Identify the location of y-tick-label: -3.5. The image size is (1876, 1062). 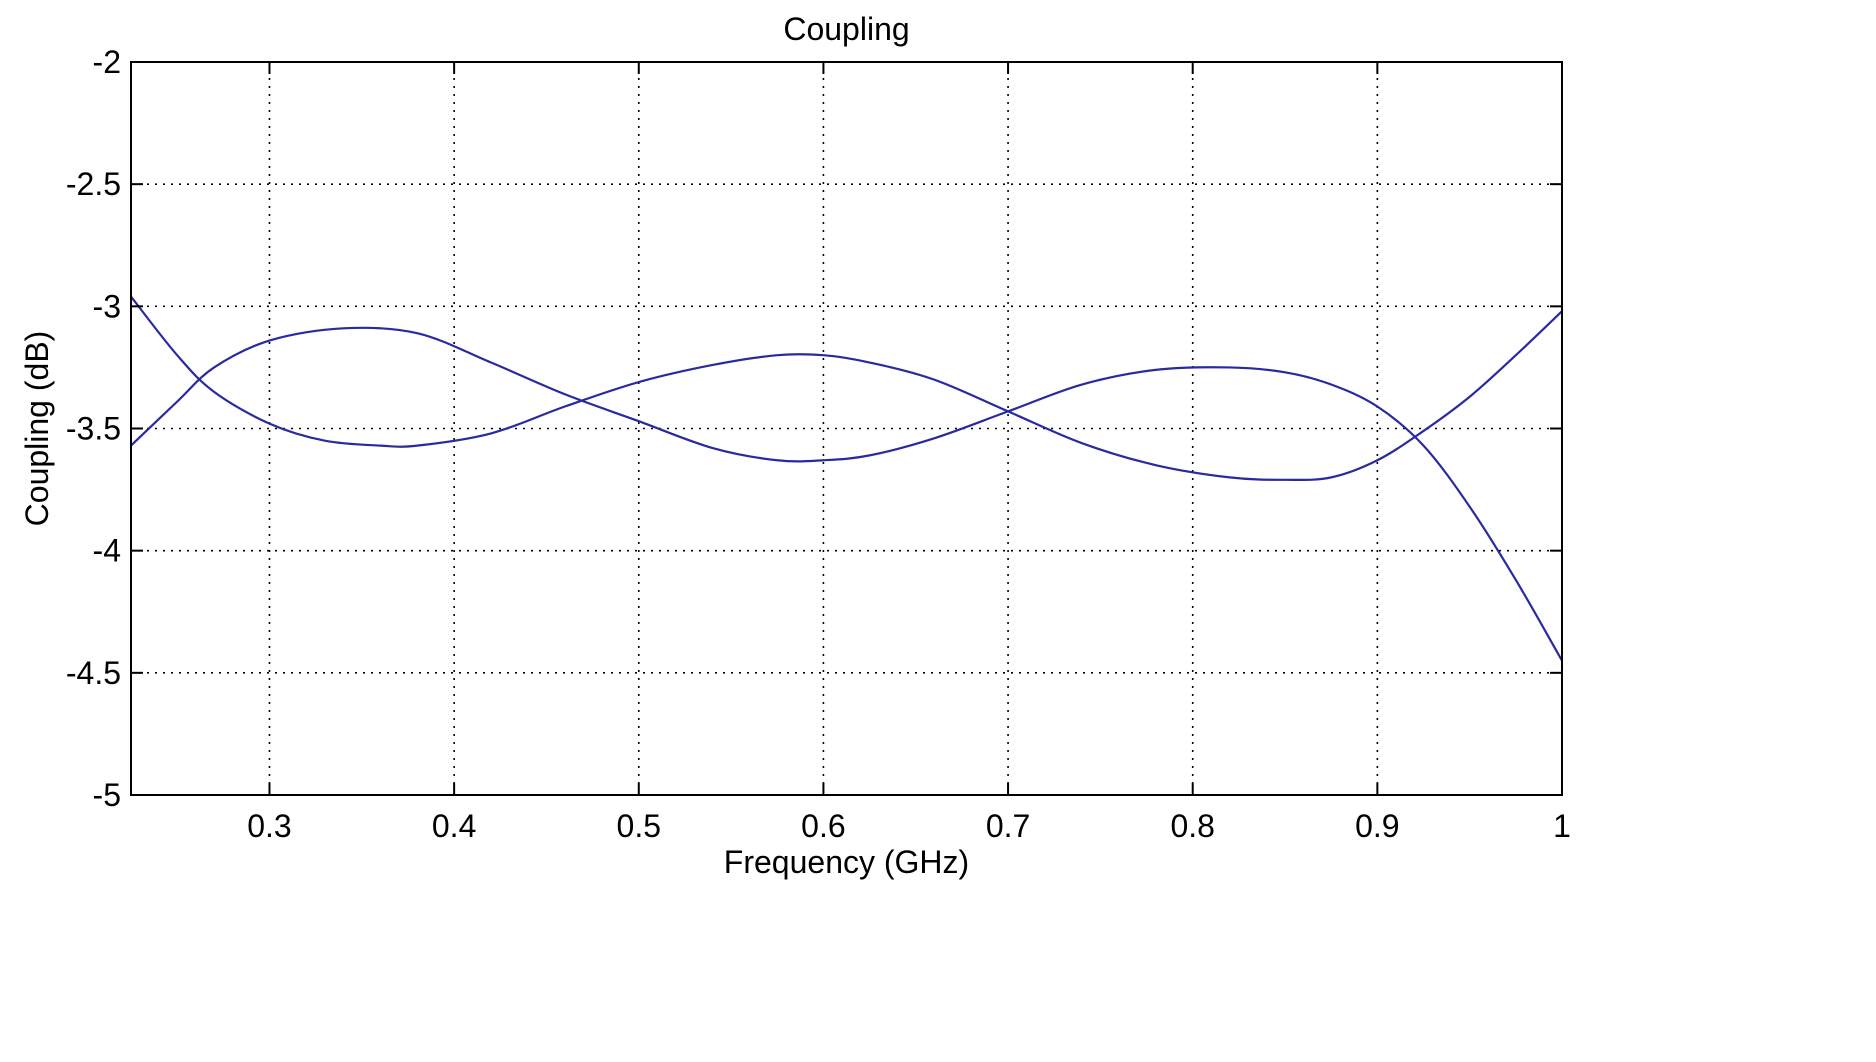
(93, 429).